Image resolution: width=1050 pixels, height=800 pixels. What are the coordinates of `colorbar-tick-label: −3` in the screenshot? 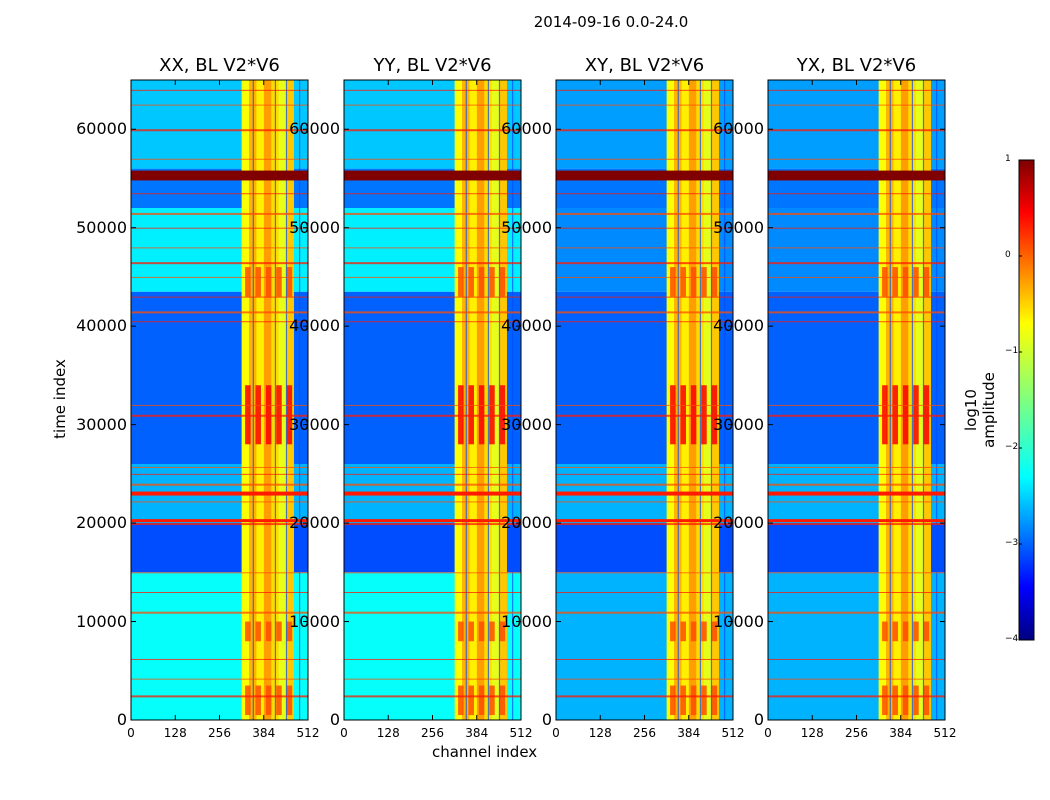 It's located at (1012, 543).